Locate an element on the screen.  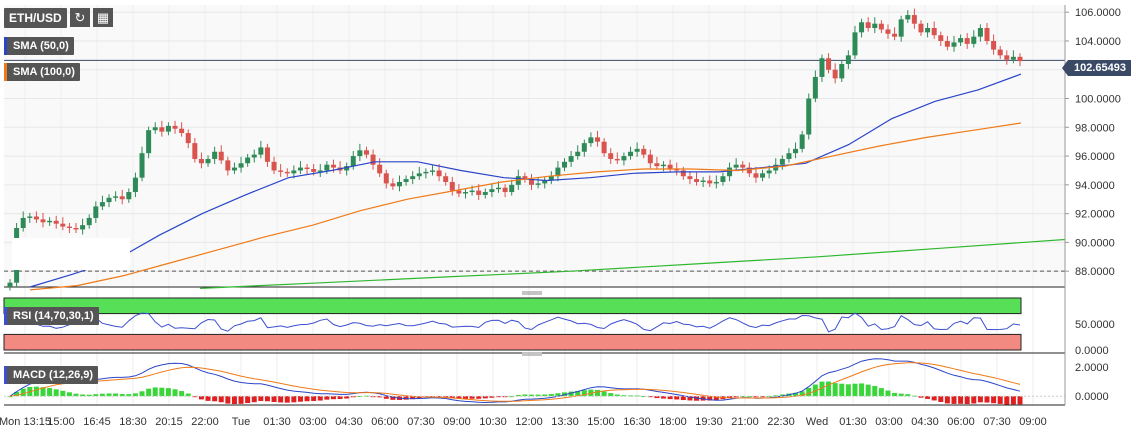
rsi-legend: RSI (14,70,30,1) is located at coordinates (51, 316).